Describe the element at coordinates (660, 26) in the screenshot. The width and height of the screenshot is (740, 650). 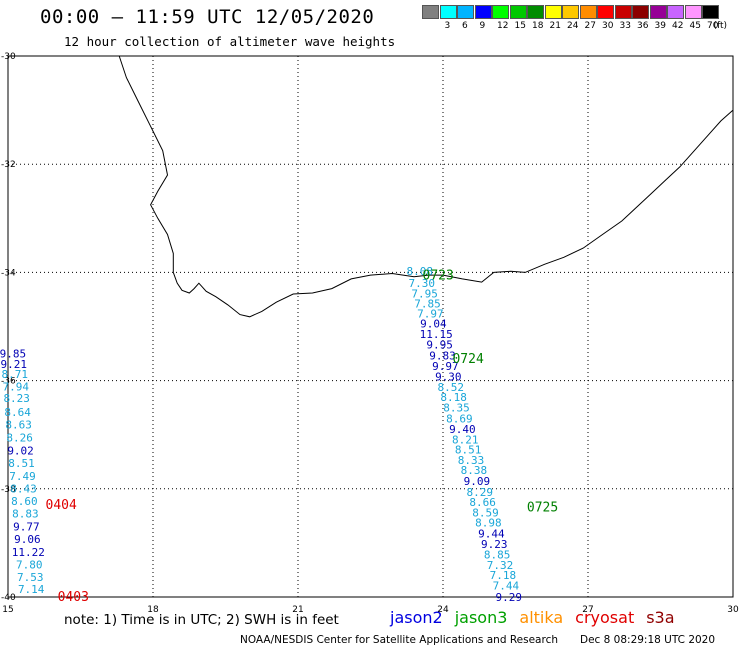
I see `legend-label: 39` at that location.